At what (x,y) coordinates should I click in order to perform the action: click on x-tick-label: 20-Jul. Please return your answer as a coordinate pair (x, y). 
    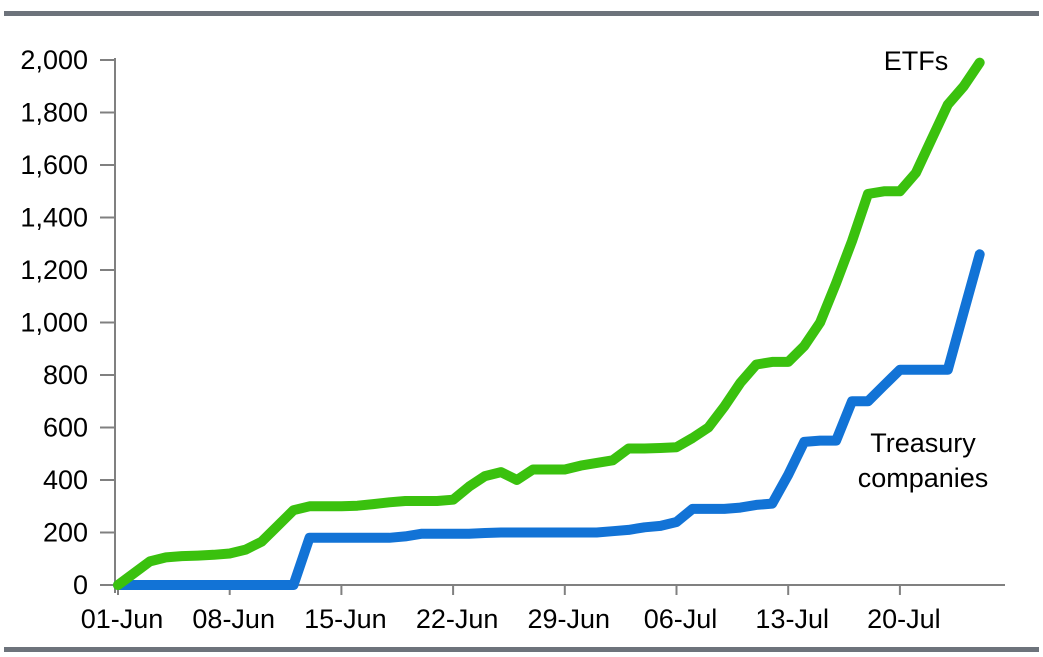
    Looking at the image, I should click on (904, 619).